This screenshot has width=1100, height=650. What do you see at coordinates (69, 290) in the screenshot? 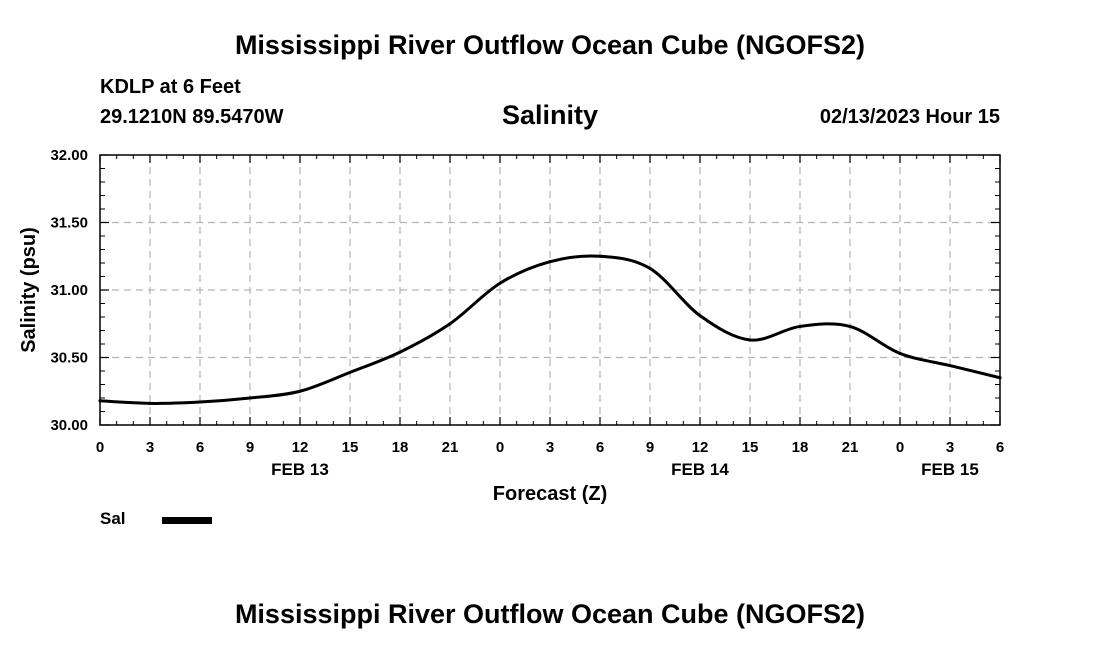
I see `y-tick-label: 31.00` at bounding box center [69, 290].